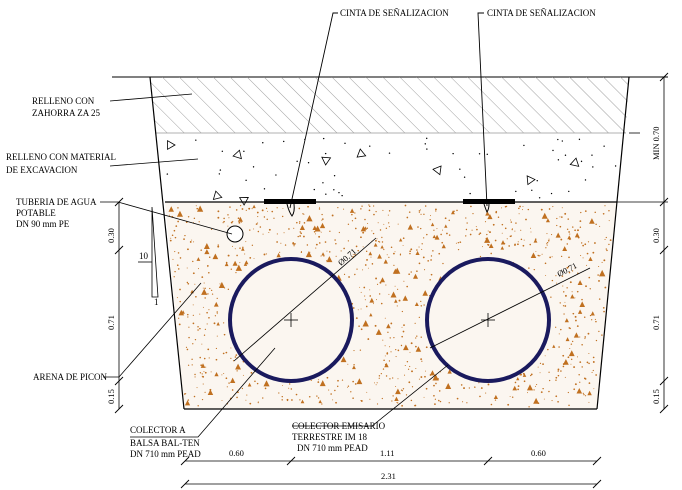 The width and height of the screenshot is (682, 490). I want to click on dim-bottom-total: 2.31, so click(388, 476).